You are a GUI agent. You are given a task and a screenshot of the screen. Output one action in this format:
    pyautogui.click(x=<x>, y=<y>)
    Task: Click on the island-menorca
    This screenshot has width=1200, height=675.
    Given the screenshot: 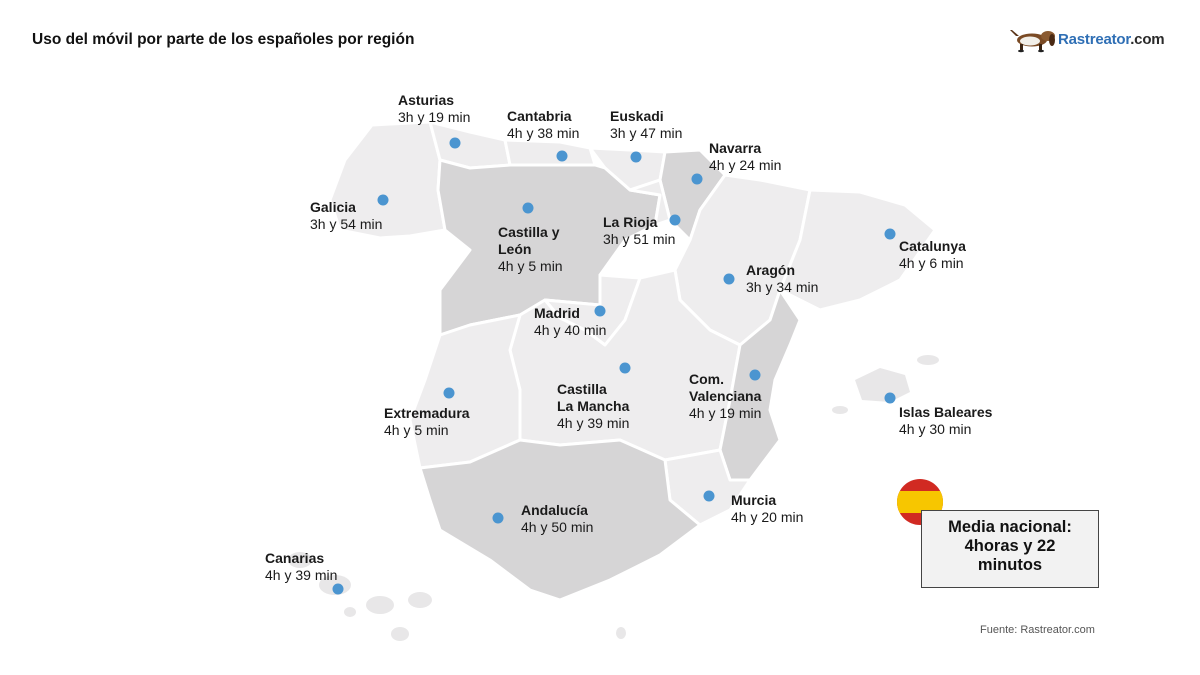 What is the action you would take?
    pyautogui.click(x=928, y=360)
    